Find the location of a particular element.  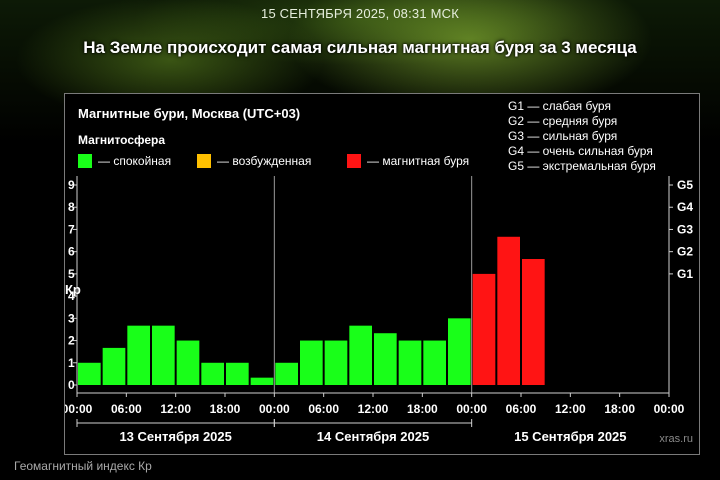

y-axis-label: Кр is located at coordinates (73, 289).